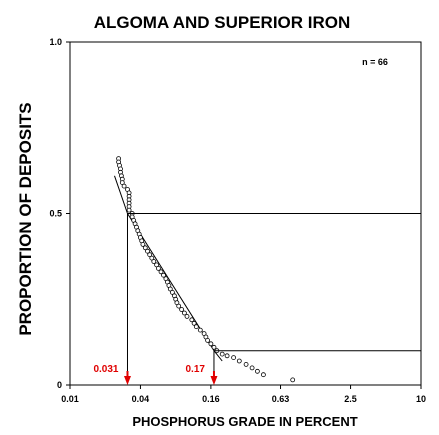 This screenshot has width=439, height=435. What do you see at coordinates (350, 399) in the screenshot?
I see `x-tick-label: 2.5` at bounding box center [350, 399].